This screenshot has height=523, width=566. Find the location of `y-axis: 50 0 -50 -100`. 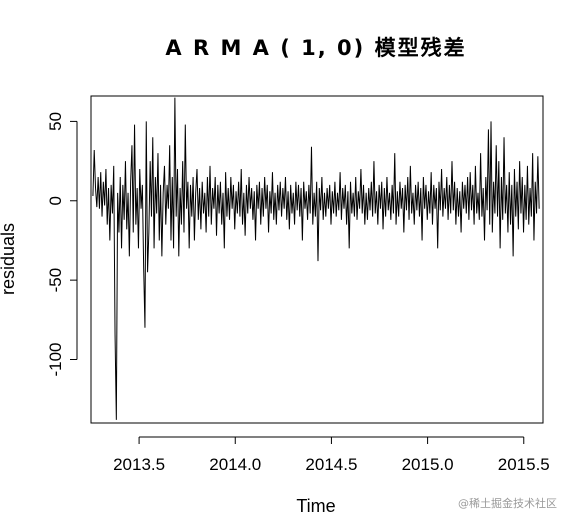

y-axis: 50 0 -50 -100 is located at coordinates (62, 244).